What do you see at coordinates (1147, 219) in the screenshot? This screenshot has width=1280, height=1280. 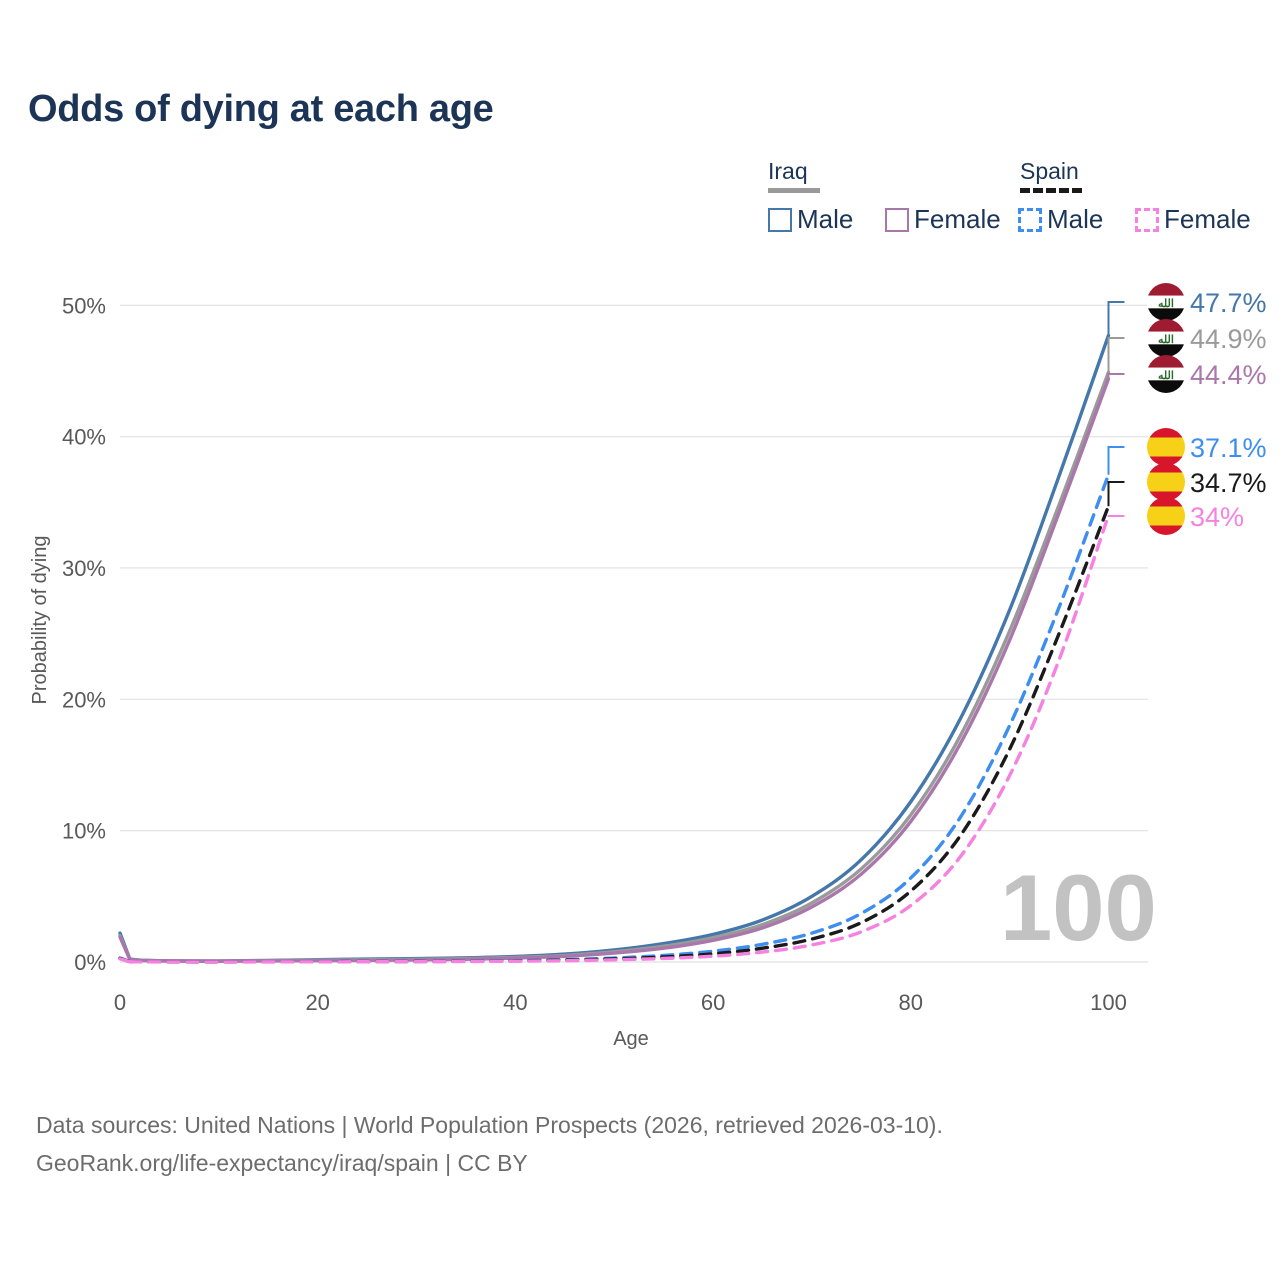 I see `legend-swatch-icon-spain-female` at bounding box center [1147, 219].